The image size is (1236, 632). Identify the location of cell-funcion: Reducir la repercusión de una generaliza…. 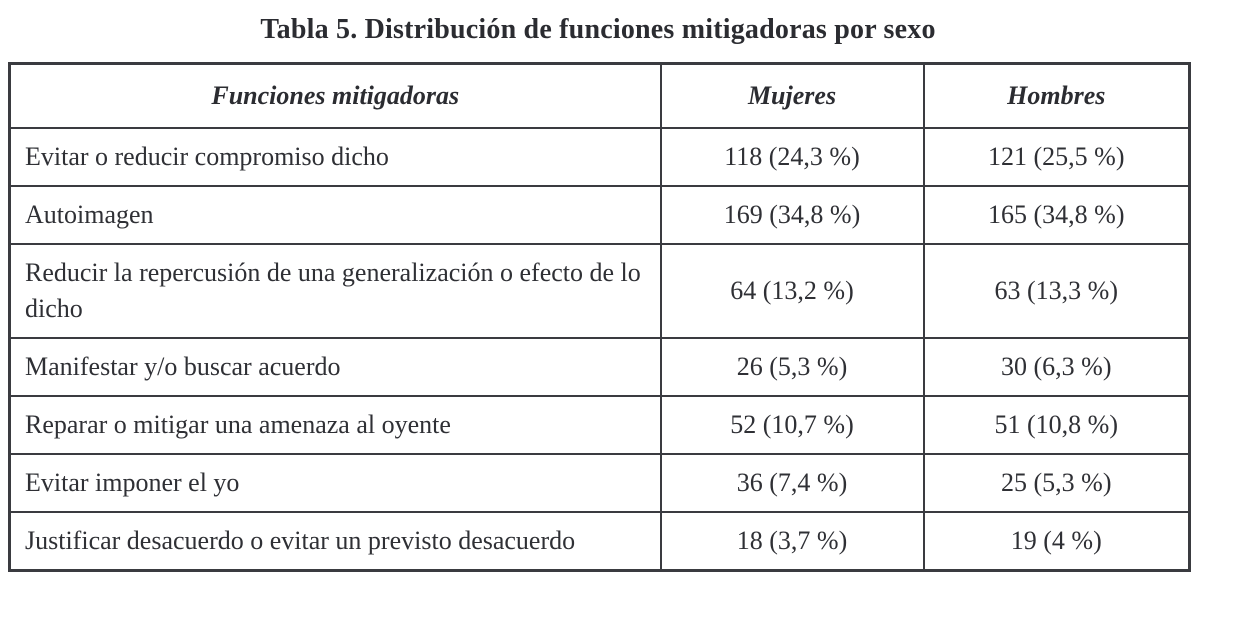
(335, 291).